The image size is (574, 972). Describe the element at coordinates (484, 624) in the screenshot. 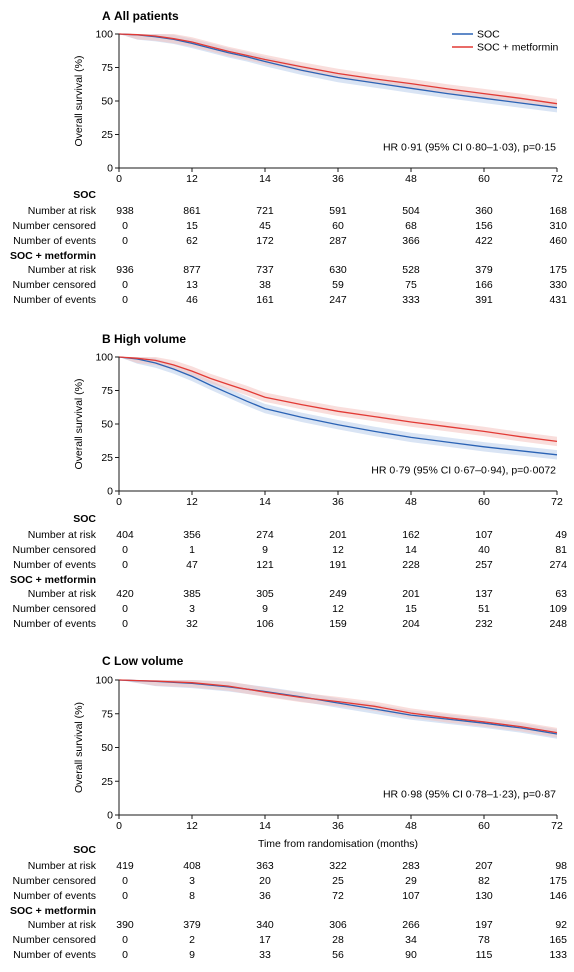

I see `risk-cell: 232` at that location.